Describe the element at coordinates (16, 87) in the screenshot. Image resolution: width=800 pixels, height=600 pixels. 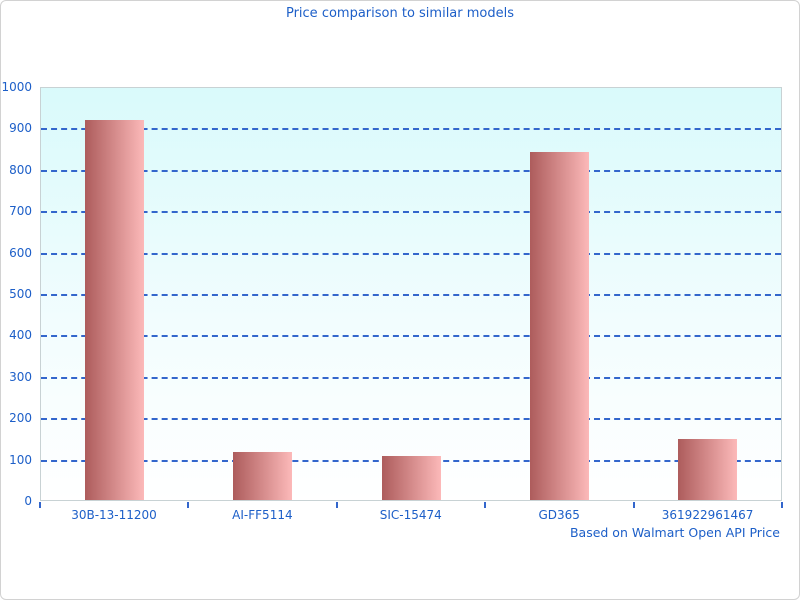
I see `y-tick-label-1000: 1000` at that location.